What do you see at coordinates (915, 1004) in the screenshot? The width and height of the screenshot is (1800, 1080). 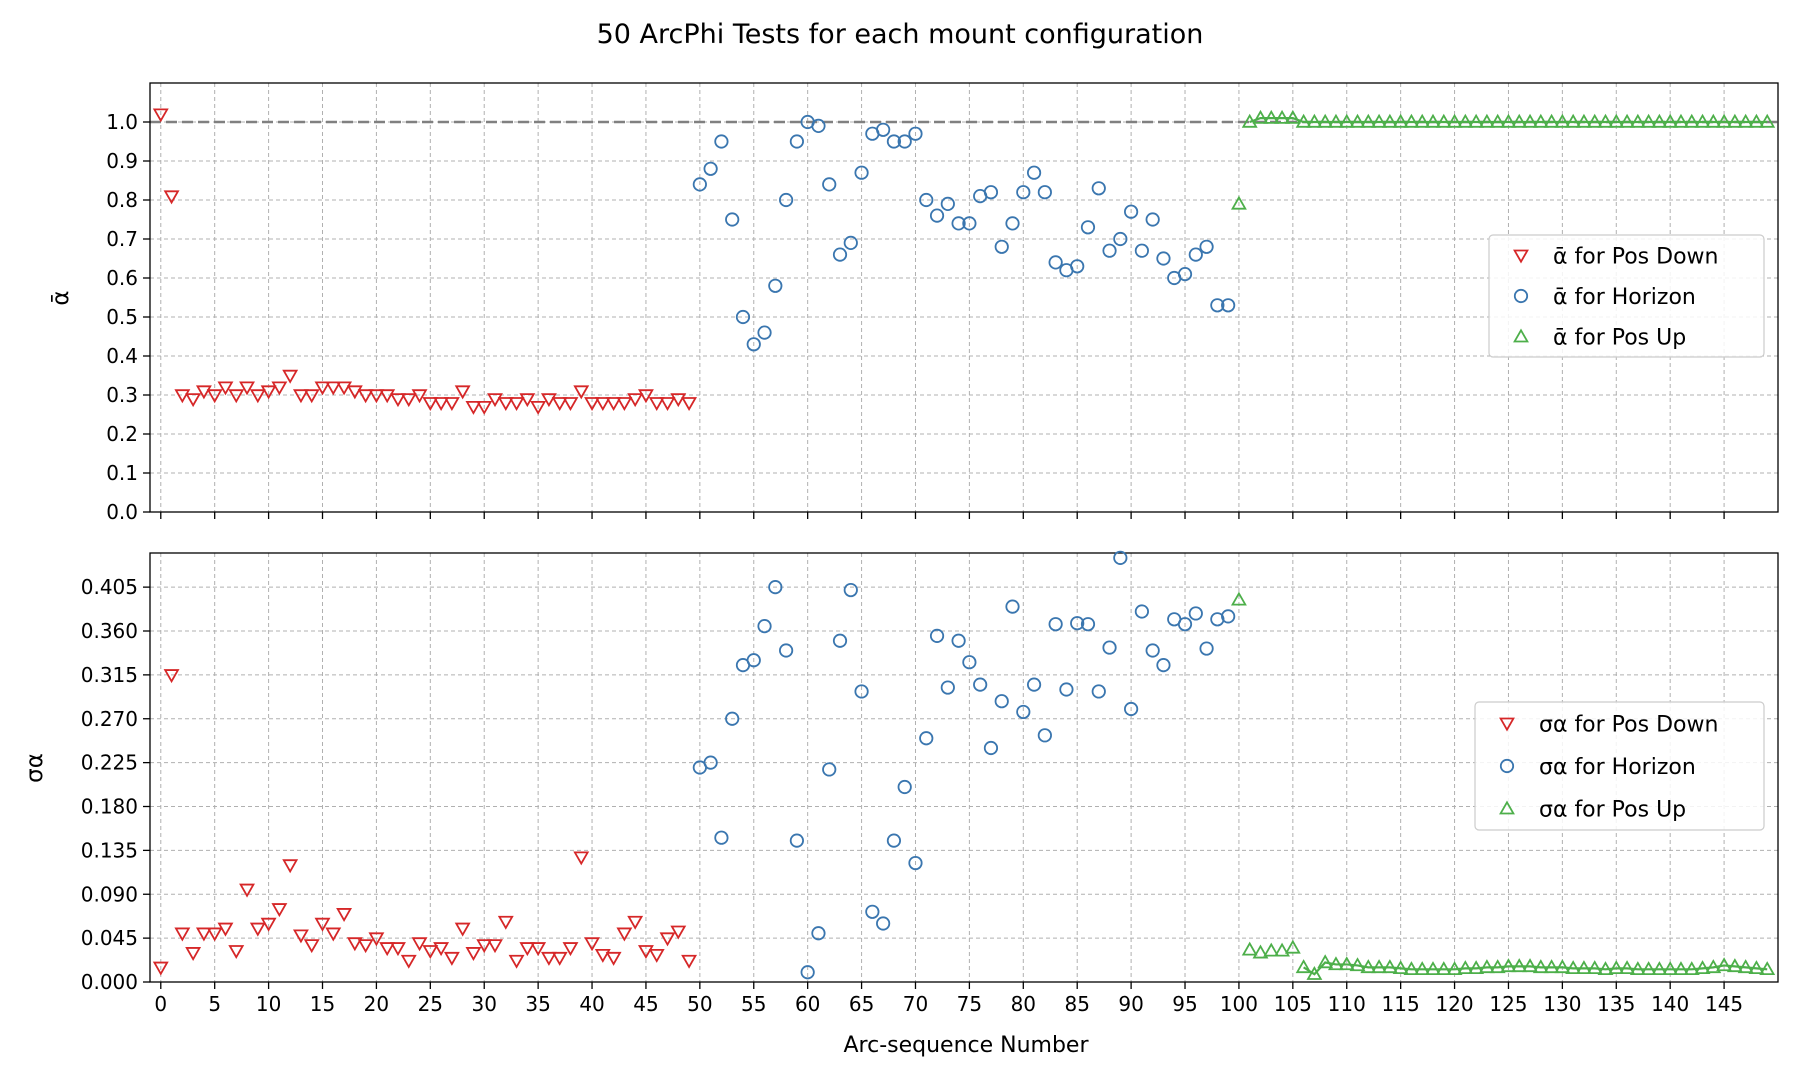 I see `x-tick-label: 70` at bounding box center [915, 1004].